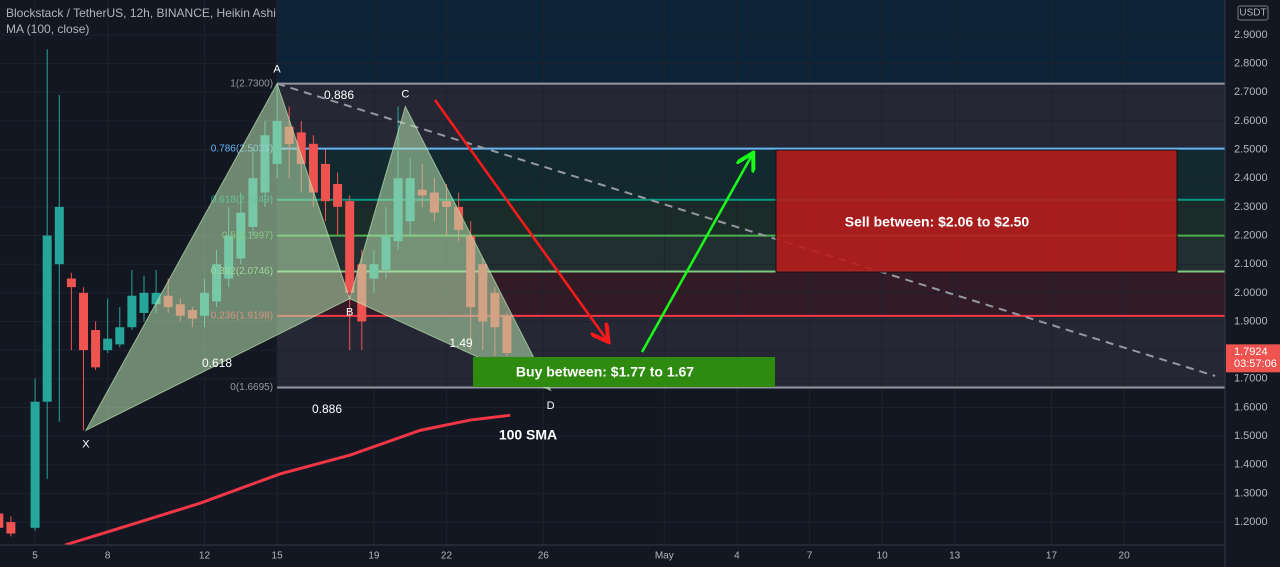 This screenshot has height=567, width=1280. Describe the element at coordinates (976, 211) in the screenshot. I see `sell-box` at that location.